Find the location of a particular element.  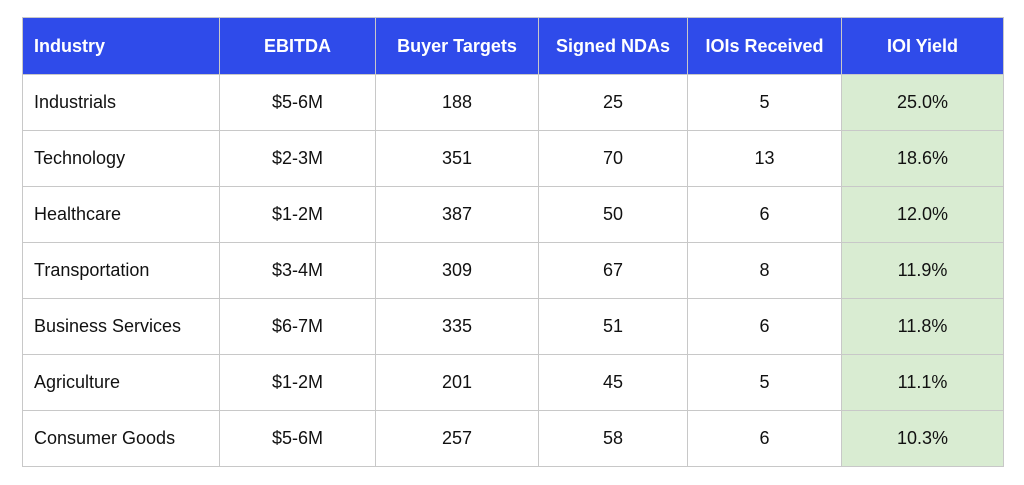

table-row: Agriculture $1-2M 201 45 5 11.1% is located at coordinates (513, 382).